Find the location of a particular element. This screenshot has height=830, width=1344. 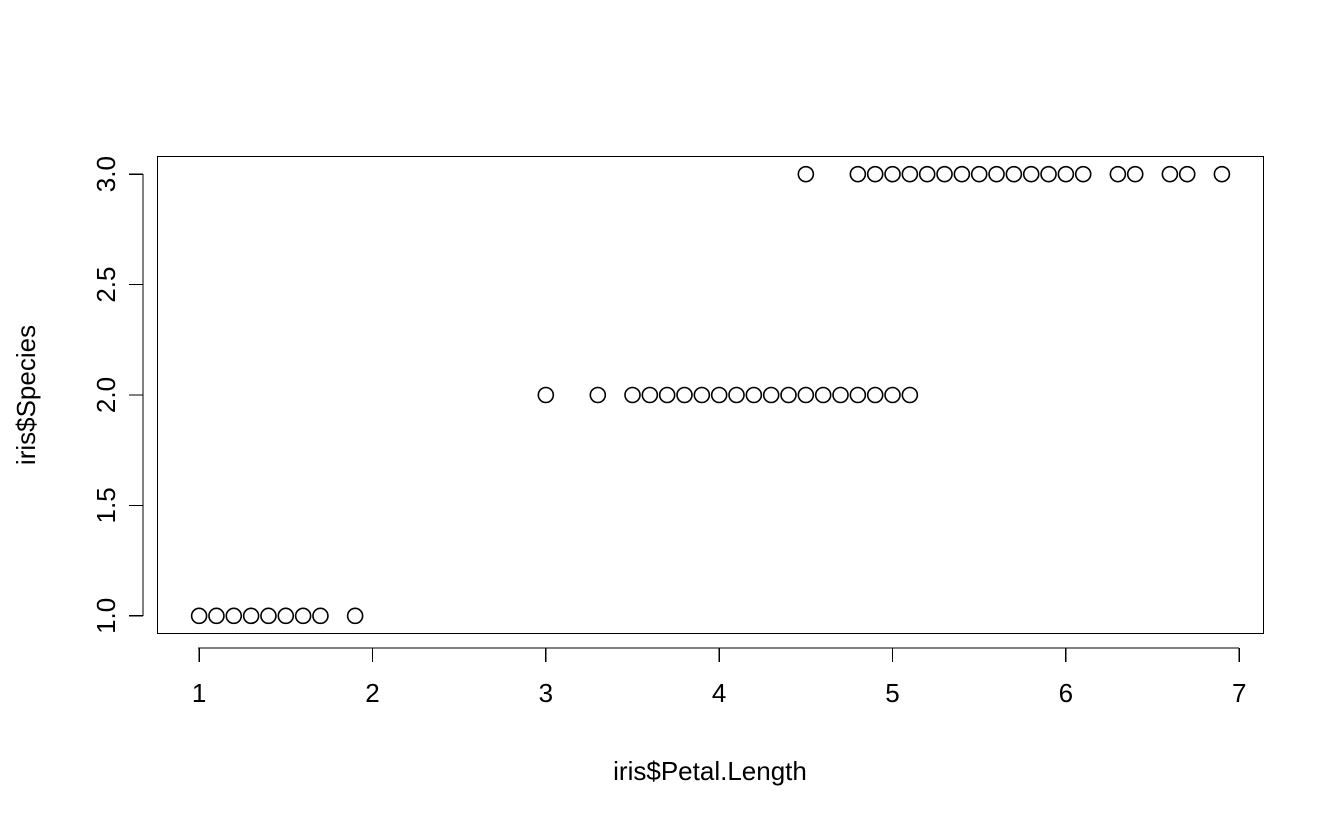

x-axis-title: iris$Petal.Length is located at coordinates (710, 771).